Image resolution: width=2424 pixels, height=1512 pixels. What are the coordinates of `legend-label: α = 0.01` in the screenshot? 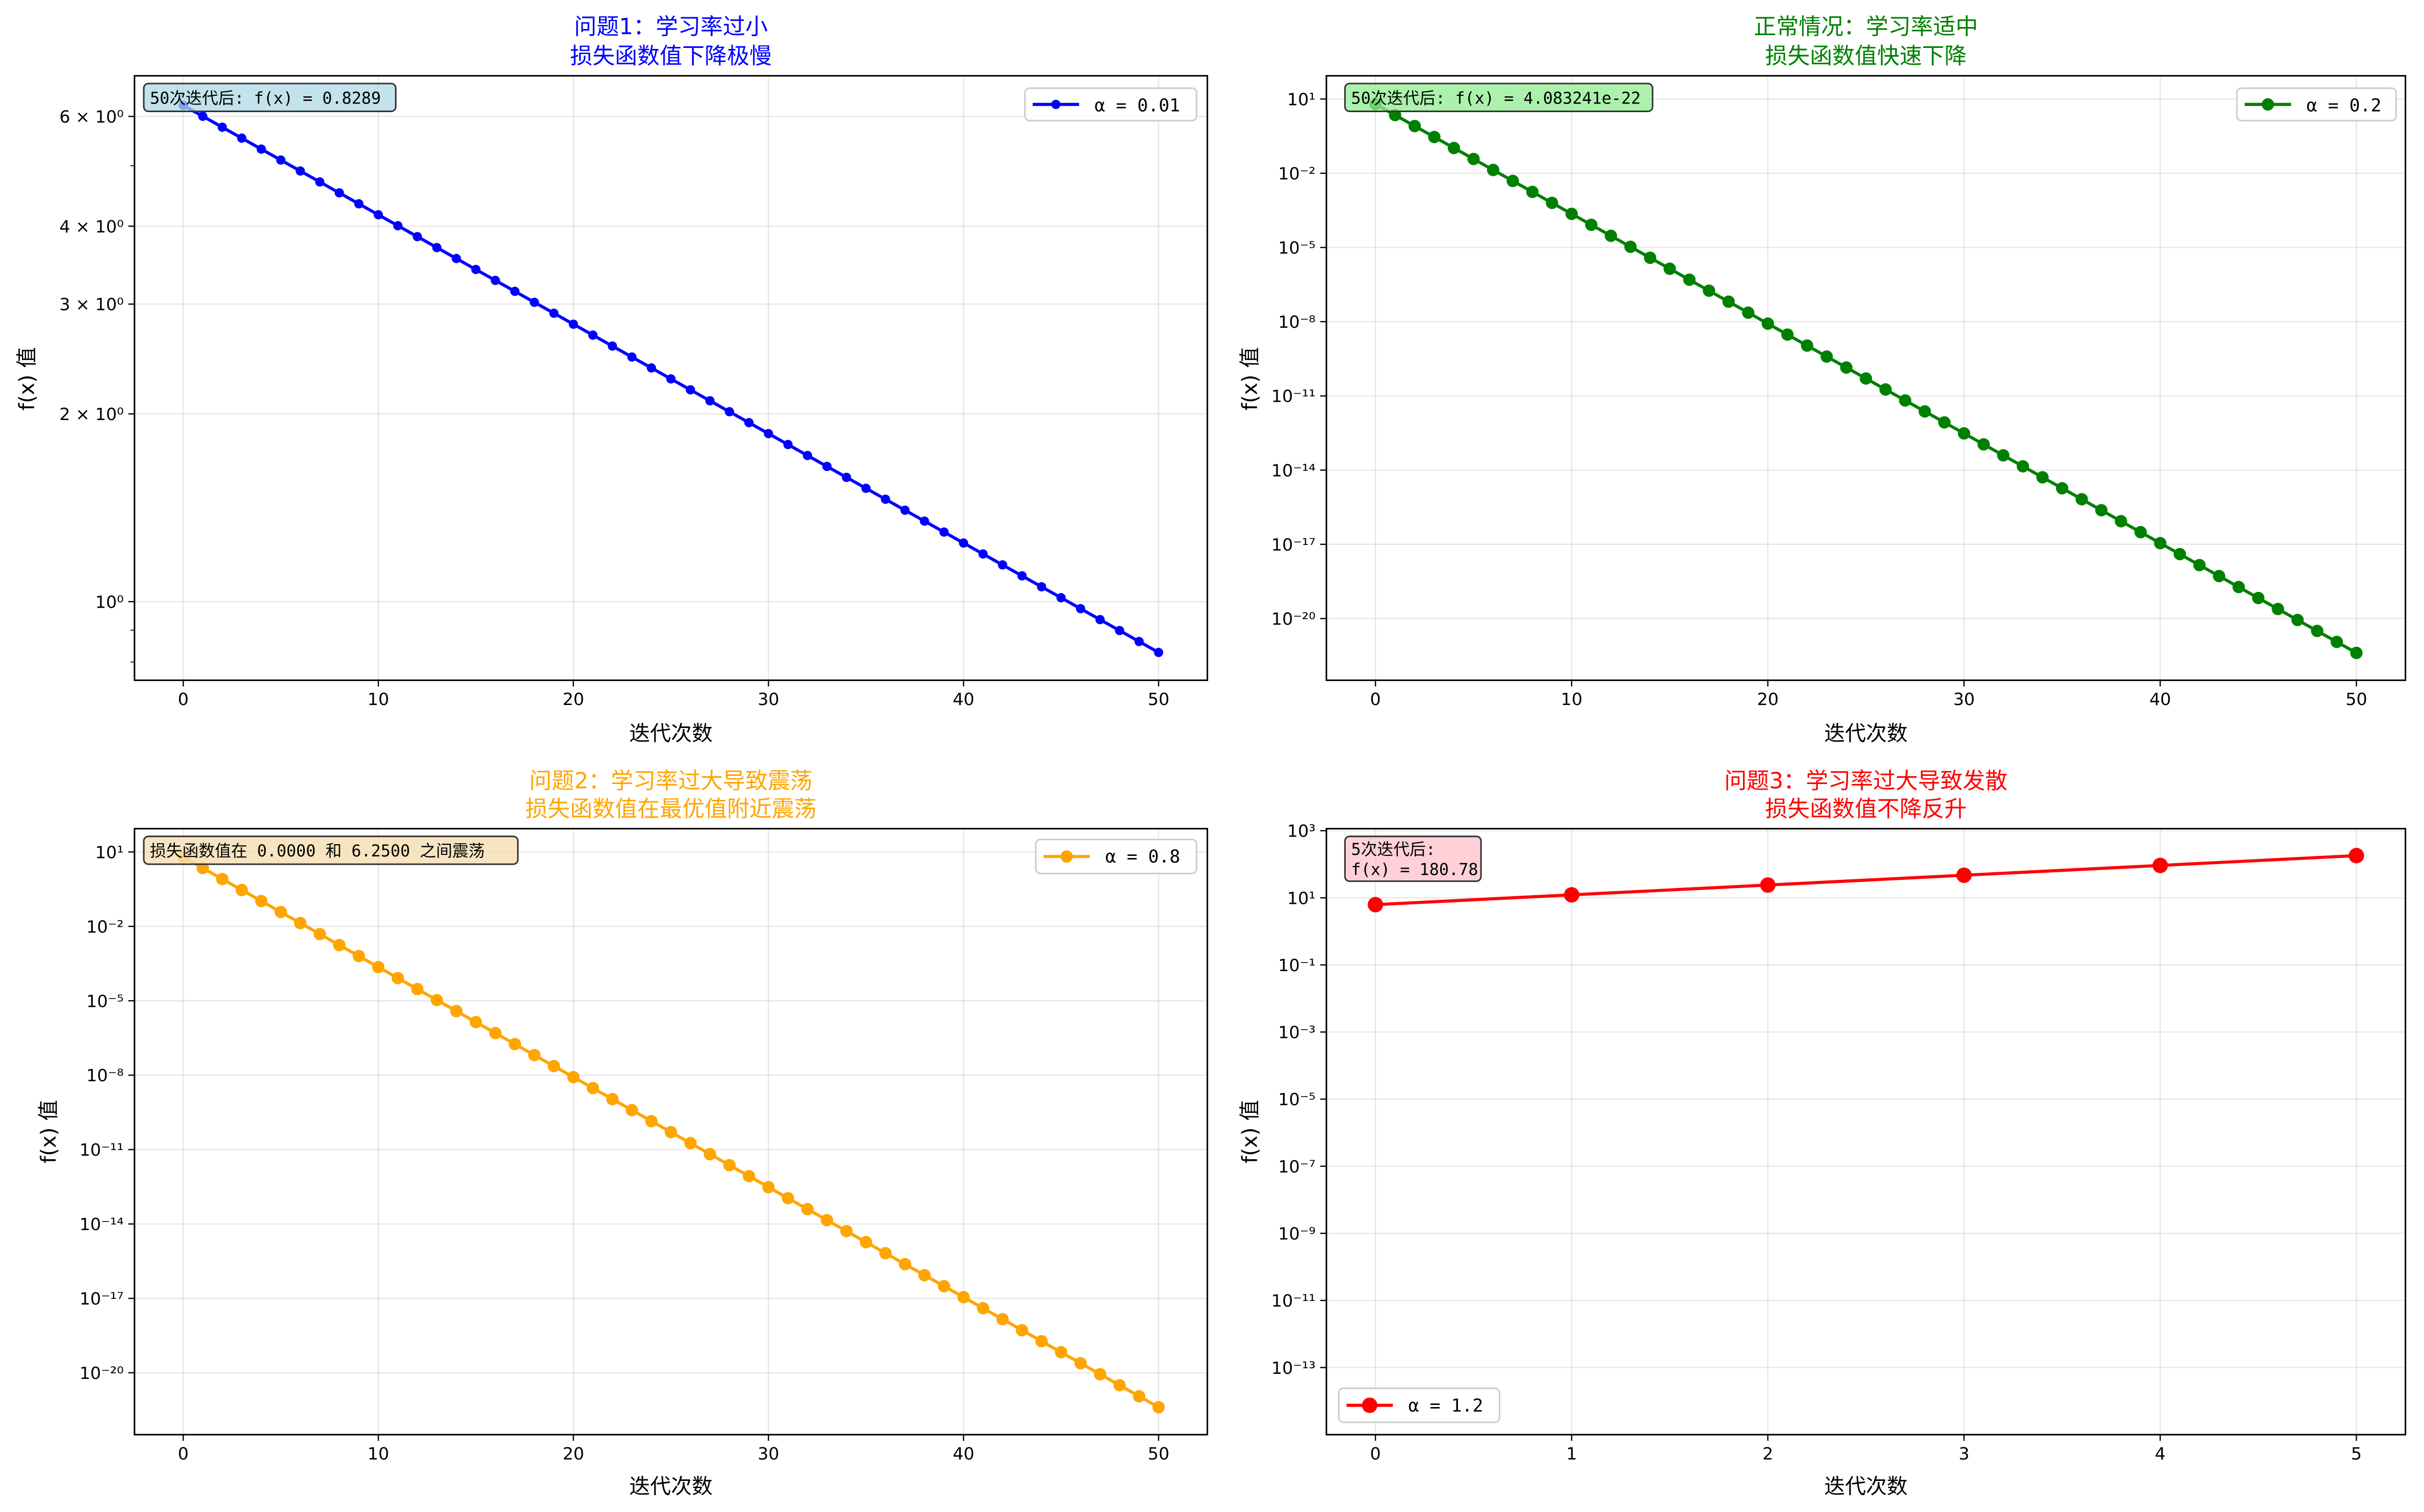 It's located at (1137, 105).